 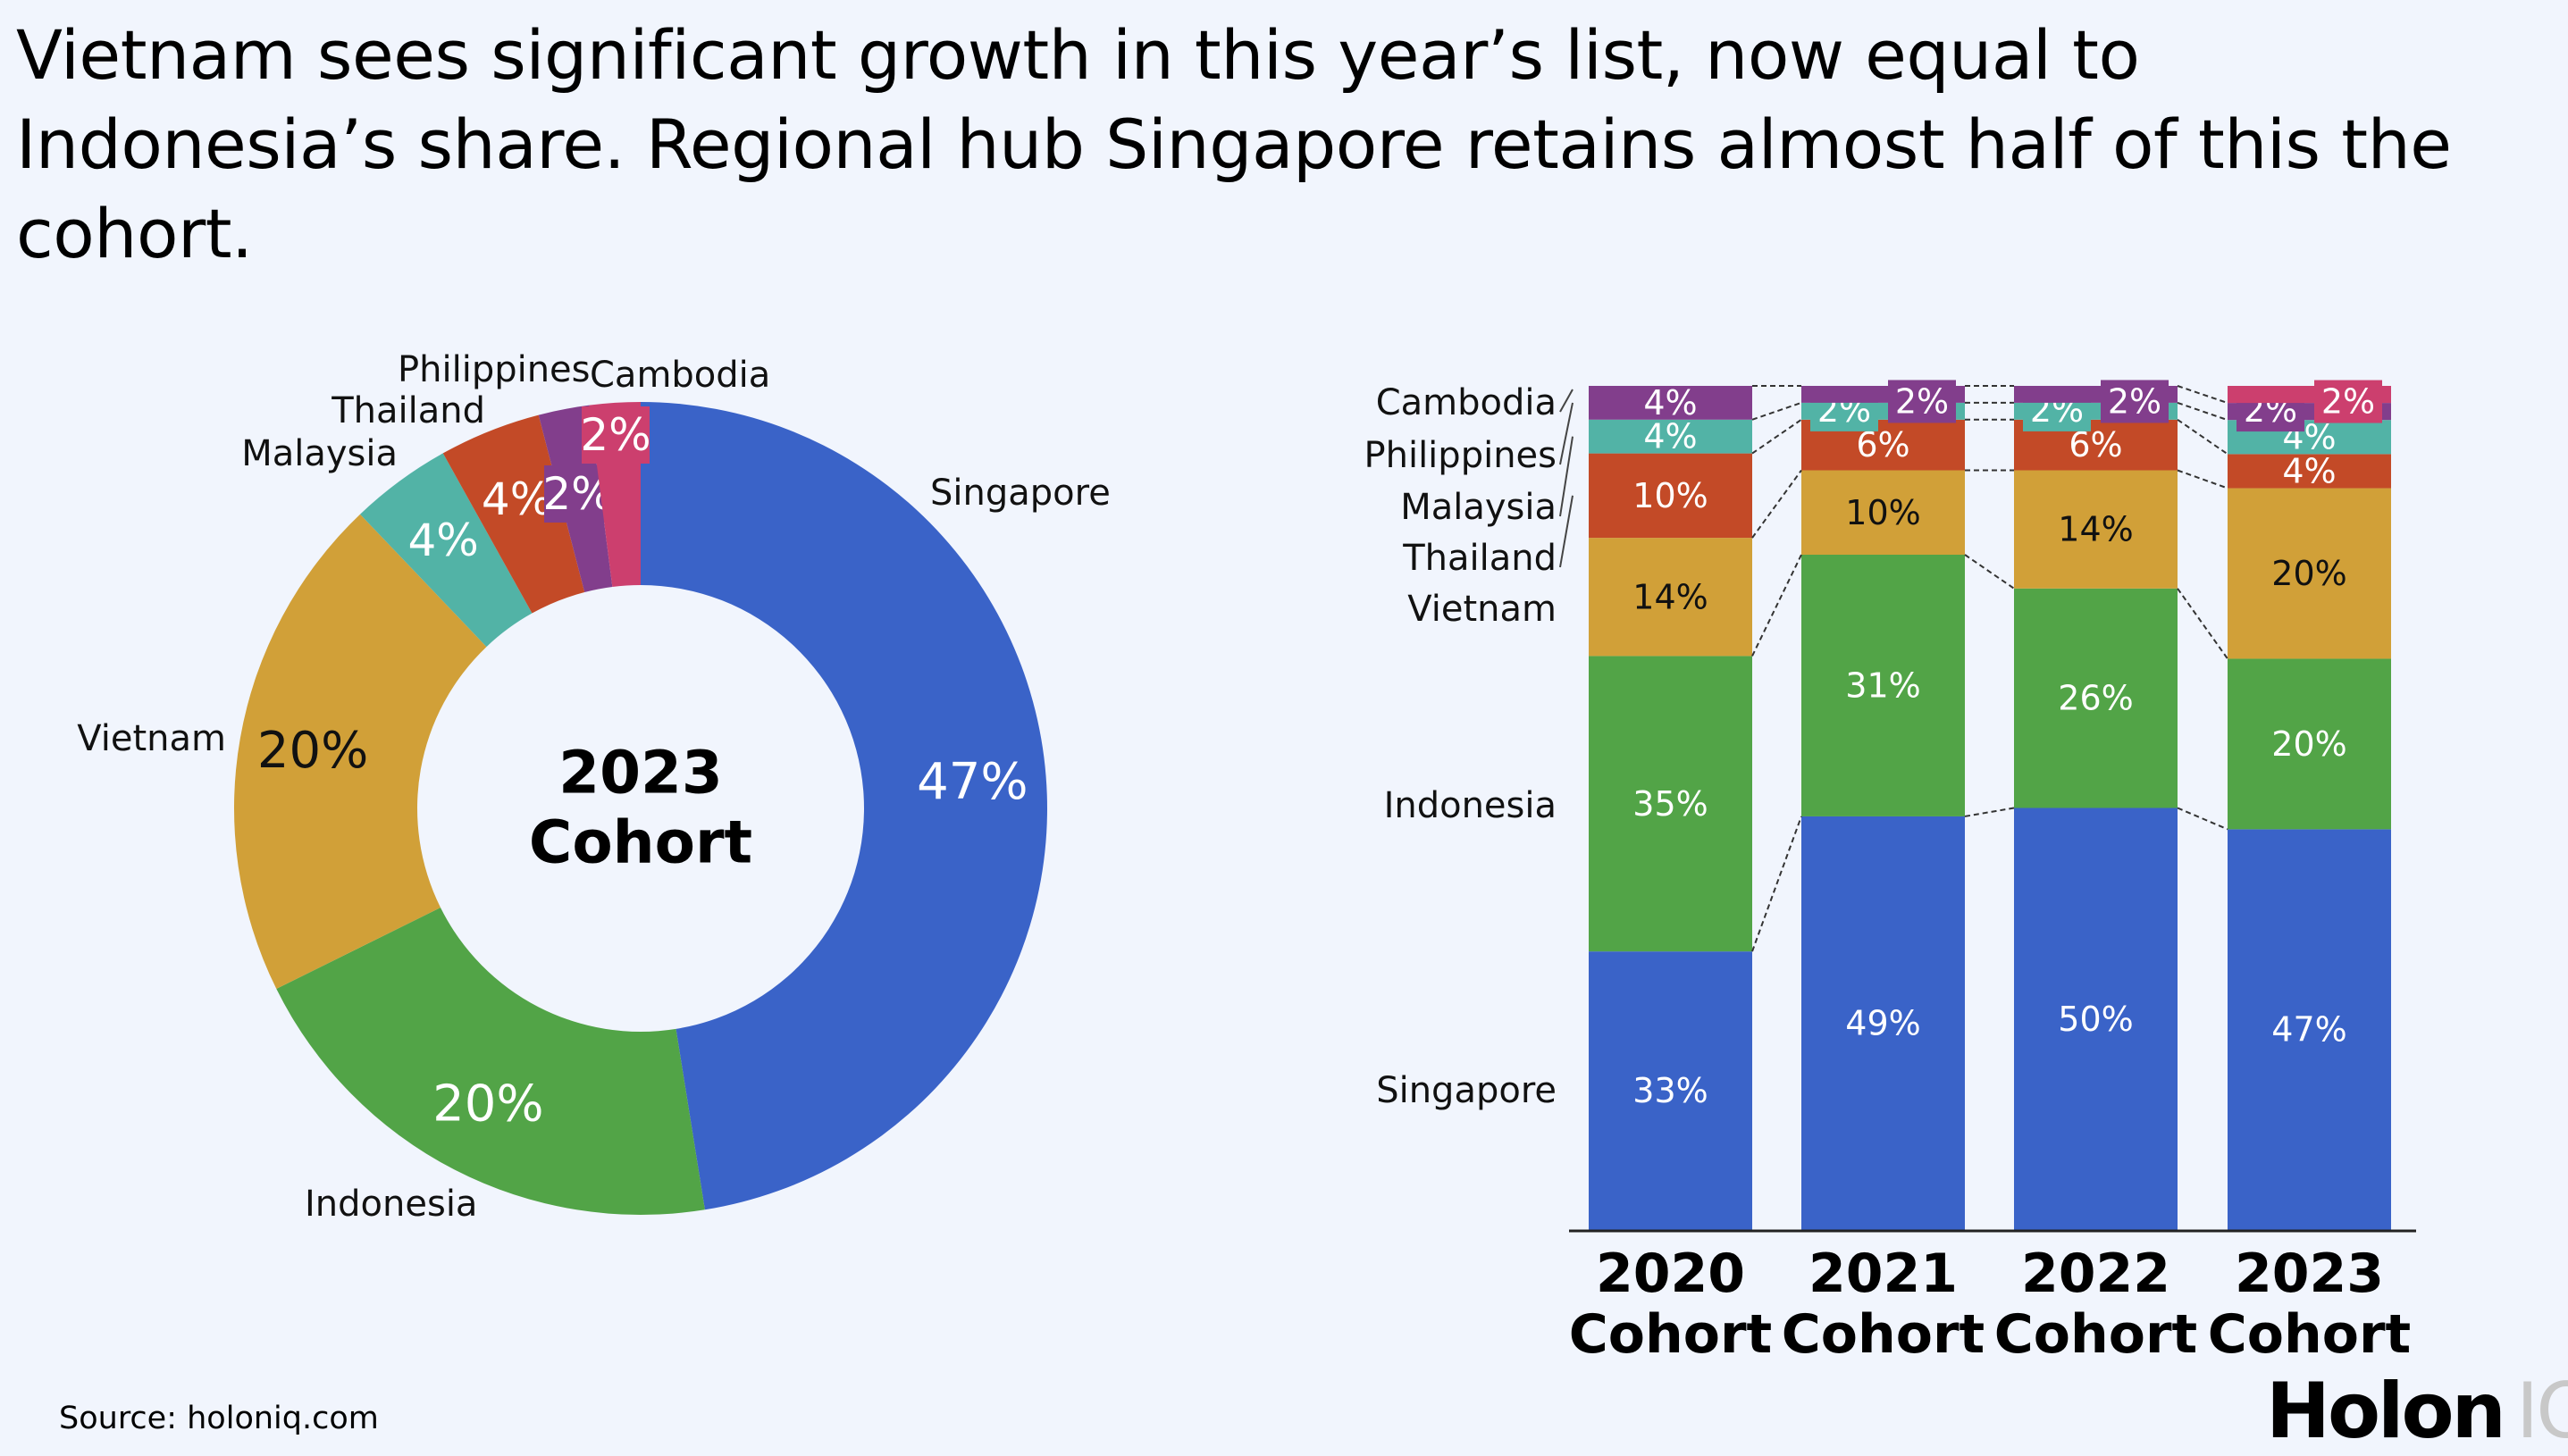 I want to click on donut-slice-malaysia, so click(x=446, y=550).